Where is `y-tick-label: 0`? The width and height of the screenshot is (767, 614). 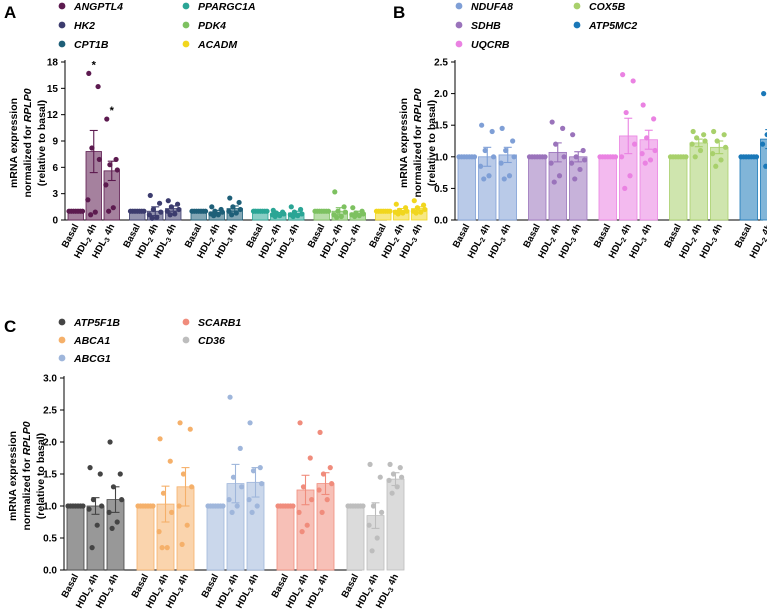
y-tick-label: 0 is located at coordinates (55, 221).